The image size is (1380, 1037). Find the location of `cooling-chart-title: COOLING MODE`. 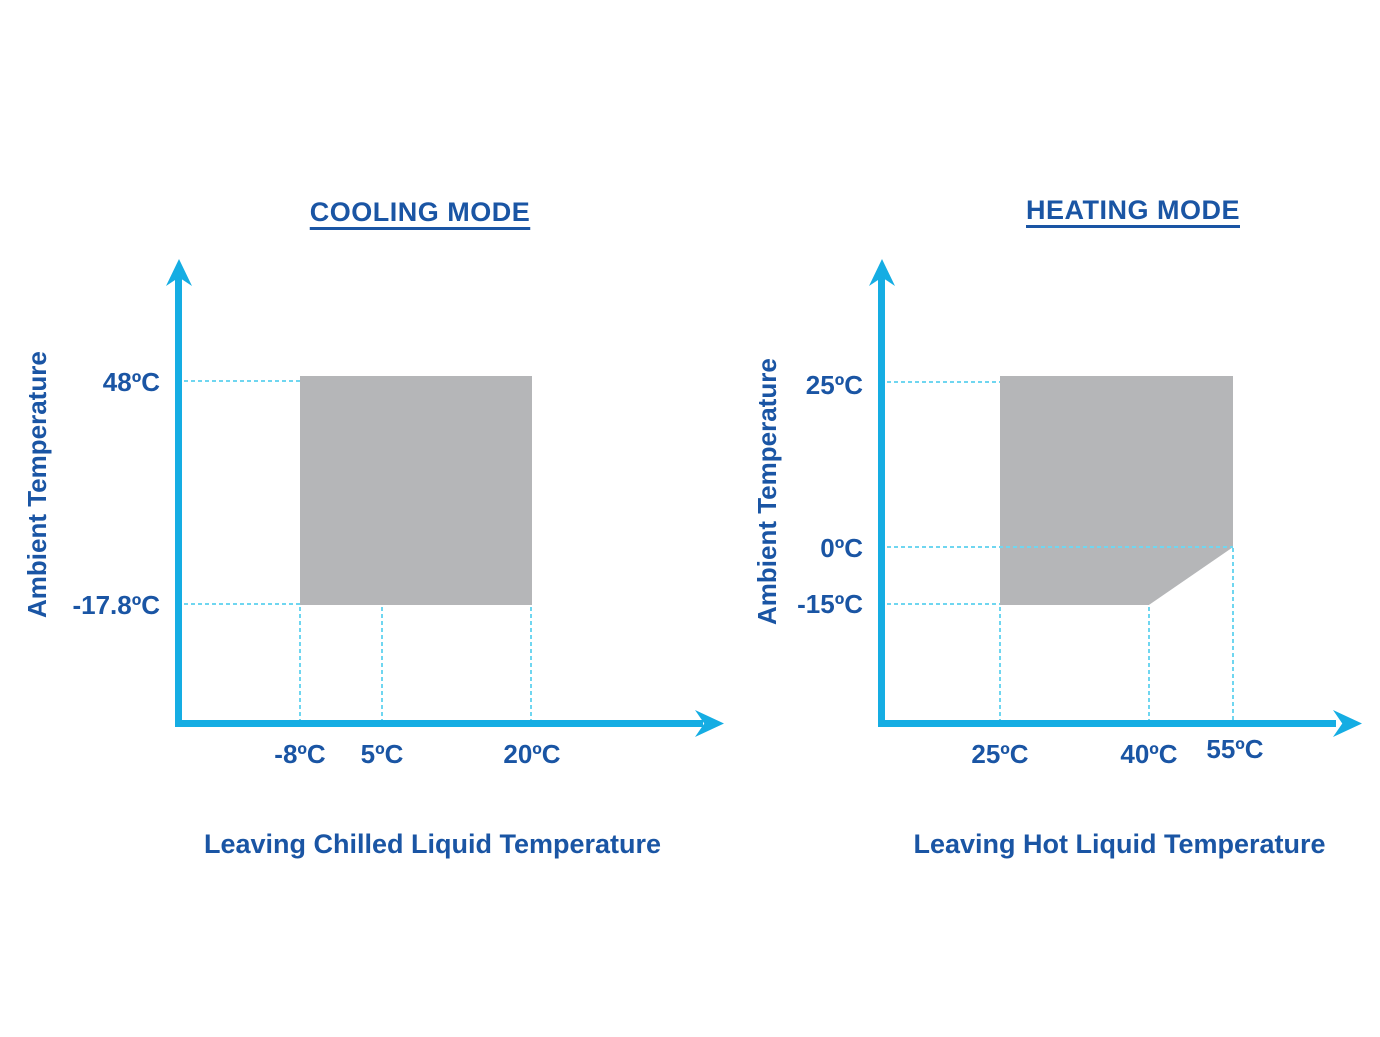

cooling-chart-title: COOLING MODE is located at coordinates (420, 212).